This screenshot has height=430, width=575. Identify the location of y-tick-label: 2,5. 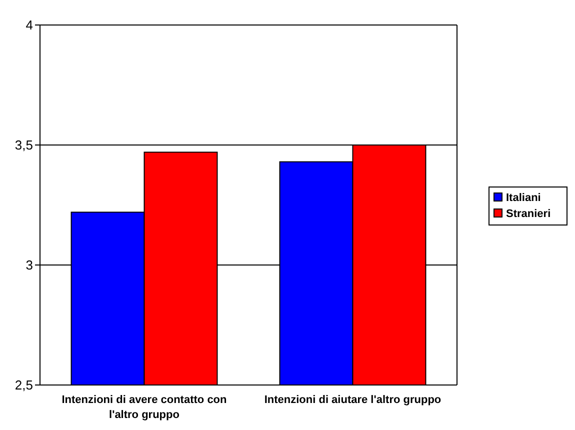
(23, 385).